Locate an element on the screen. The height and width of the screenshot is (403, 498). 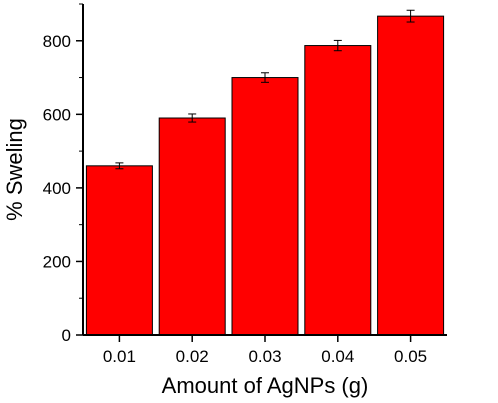
x-tick-label: 0.04 is located at coordinates (337, 356).